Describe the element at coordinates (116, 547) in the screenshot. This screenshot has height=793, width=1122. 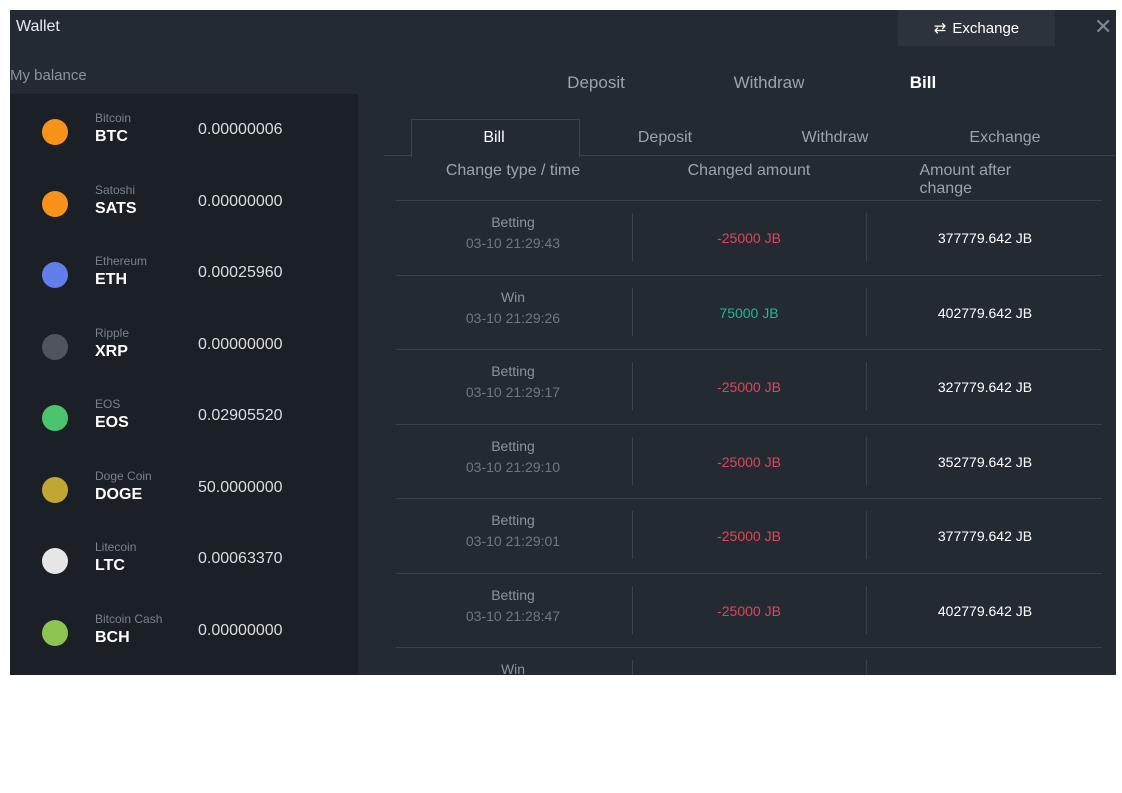
I see `coin-name: Litecoin` at that location.